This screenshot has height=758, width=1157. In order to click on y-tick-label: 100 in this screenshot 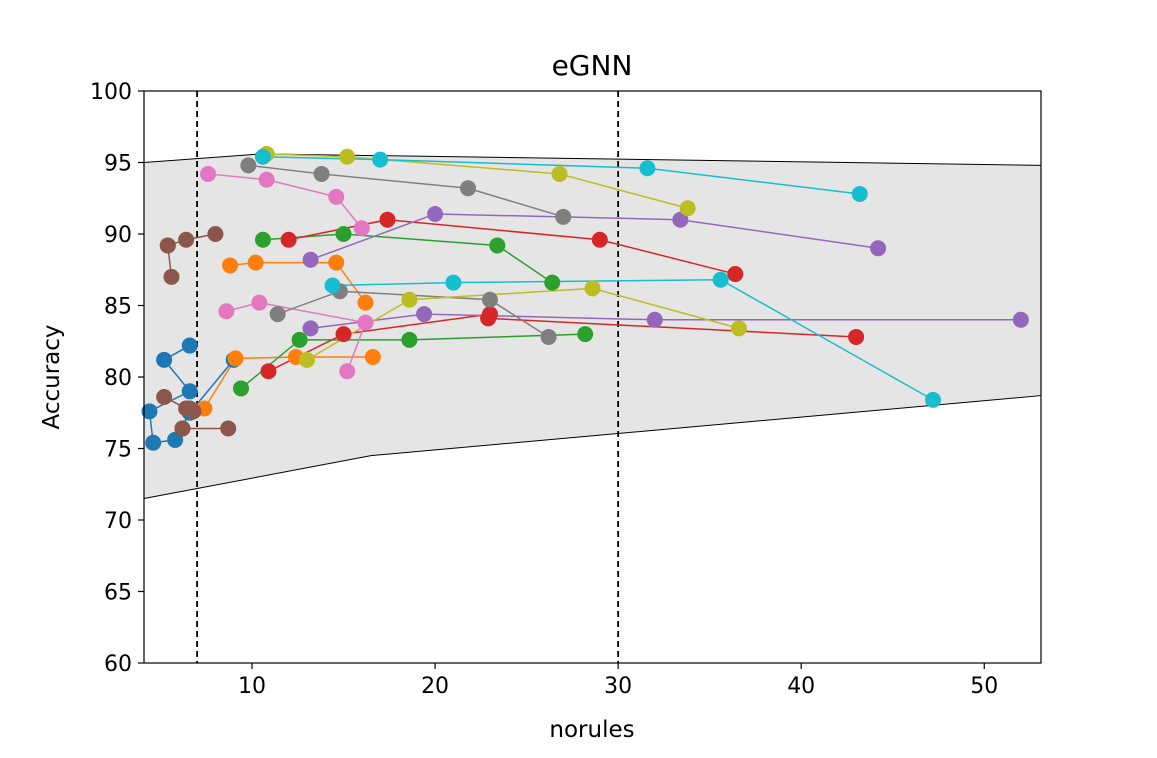, I will do `click(111, 92)`.